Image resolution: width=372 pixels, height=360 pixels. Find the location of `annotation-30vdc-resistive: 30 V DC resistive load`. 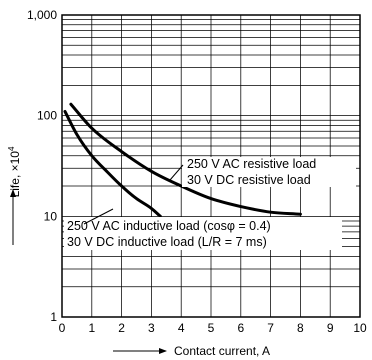

annotation-30vdc-resistive: 30 V DC resistive load is located at coordinates (249, 180).